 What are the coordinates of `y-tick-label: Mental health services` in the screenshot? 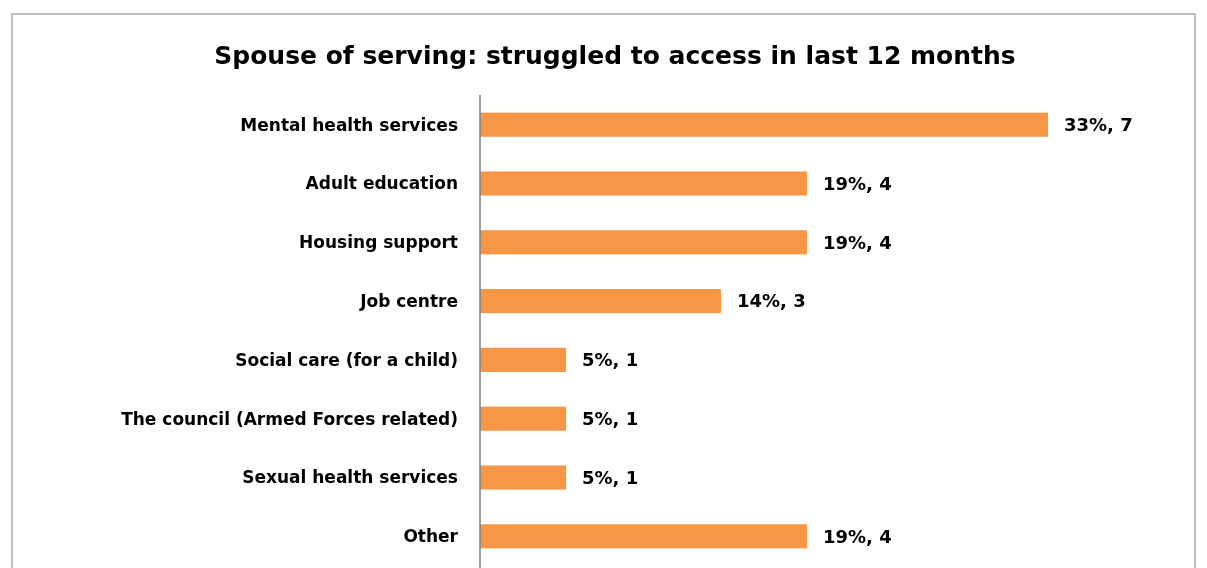 It's located at (349, 124).